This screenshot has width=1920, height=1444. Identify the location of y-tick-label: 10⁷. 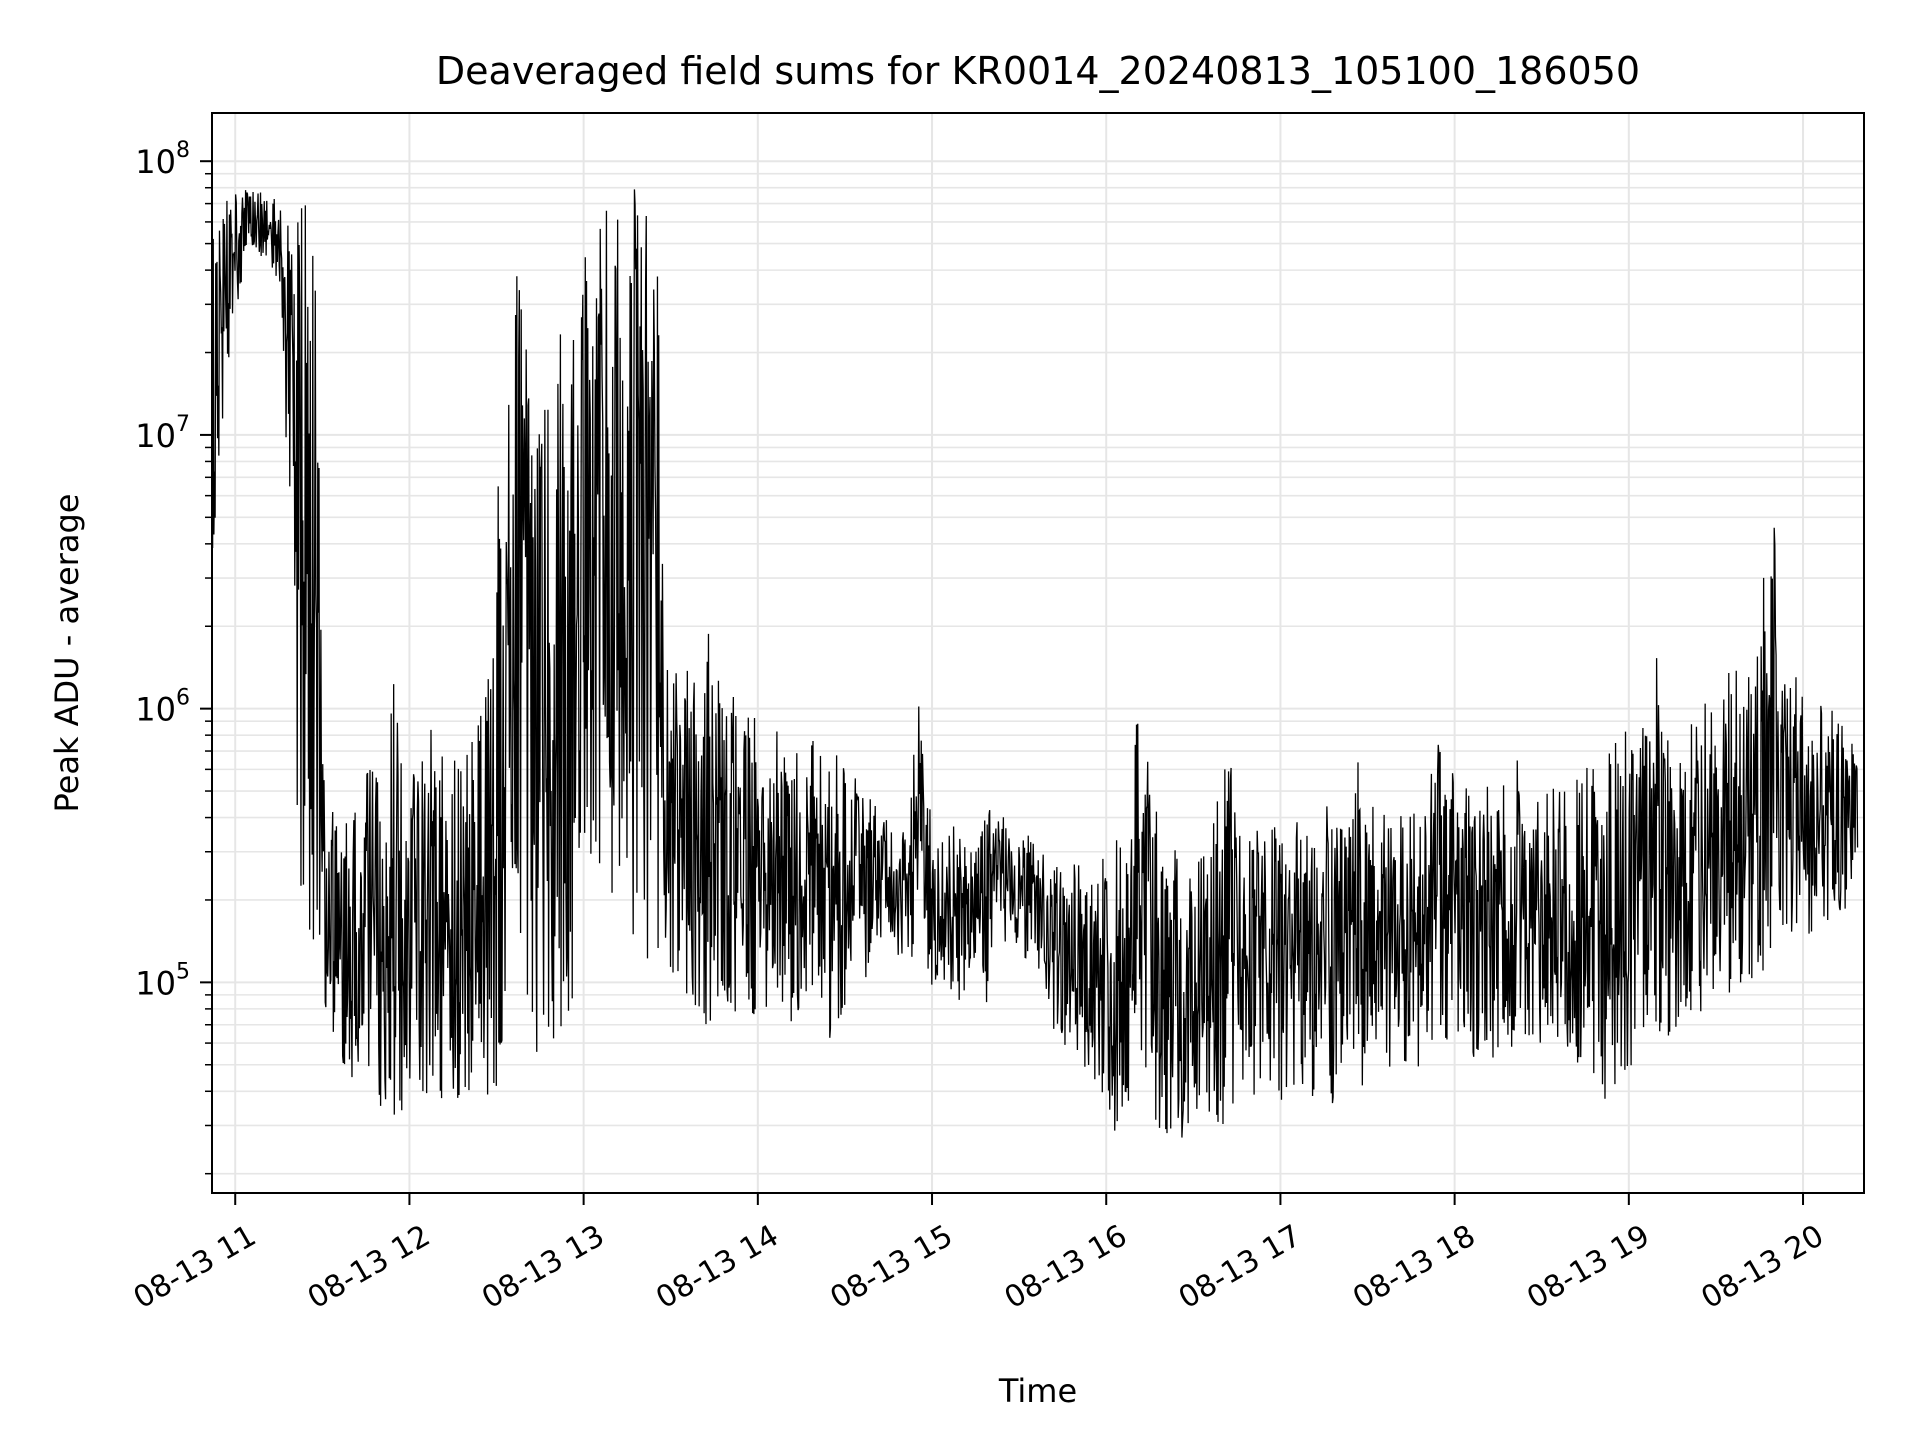
(162, 433).